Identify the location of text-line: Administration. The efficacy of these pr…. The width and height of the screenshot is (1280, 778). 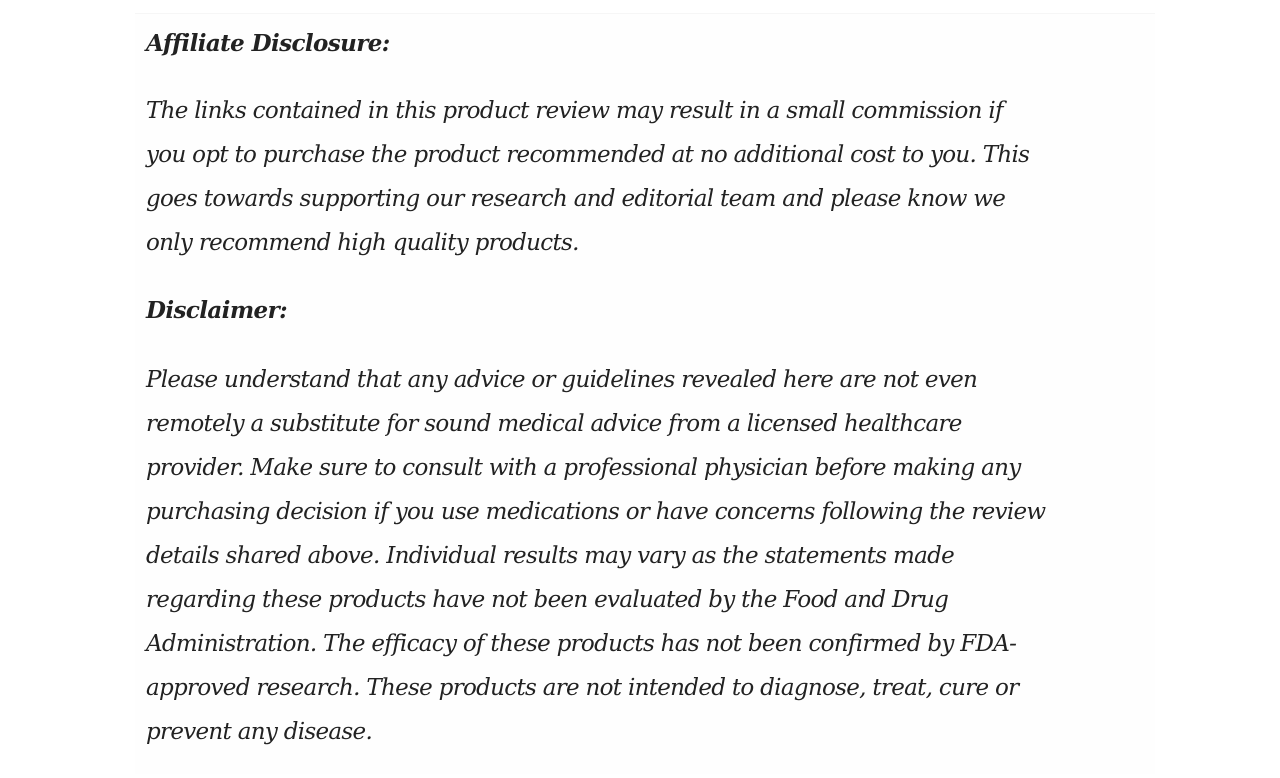
(581, 644).